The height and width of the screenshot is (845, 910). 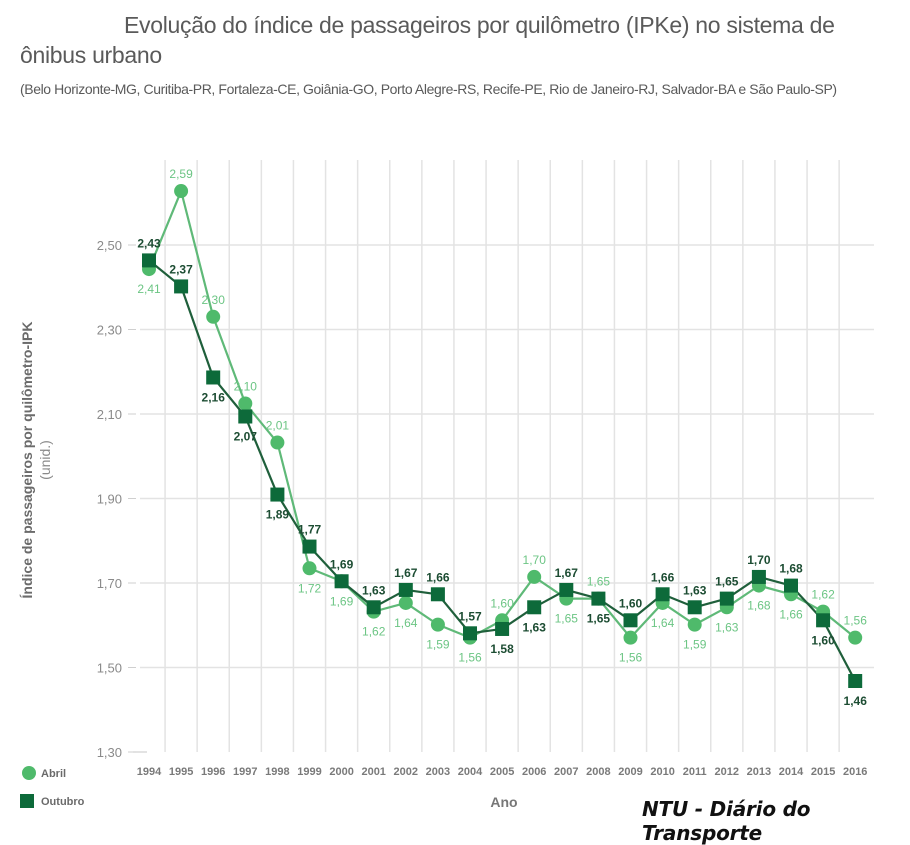 I want to click on x-tick-label: 2009, so click(x=630, y=772).